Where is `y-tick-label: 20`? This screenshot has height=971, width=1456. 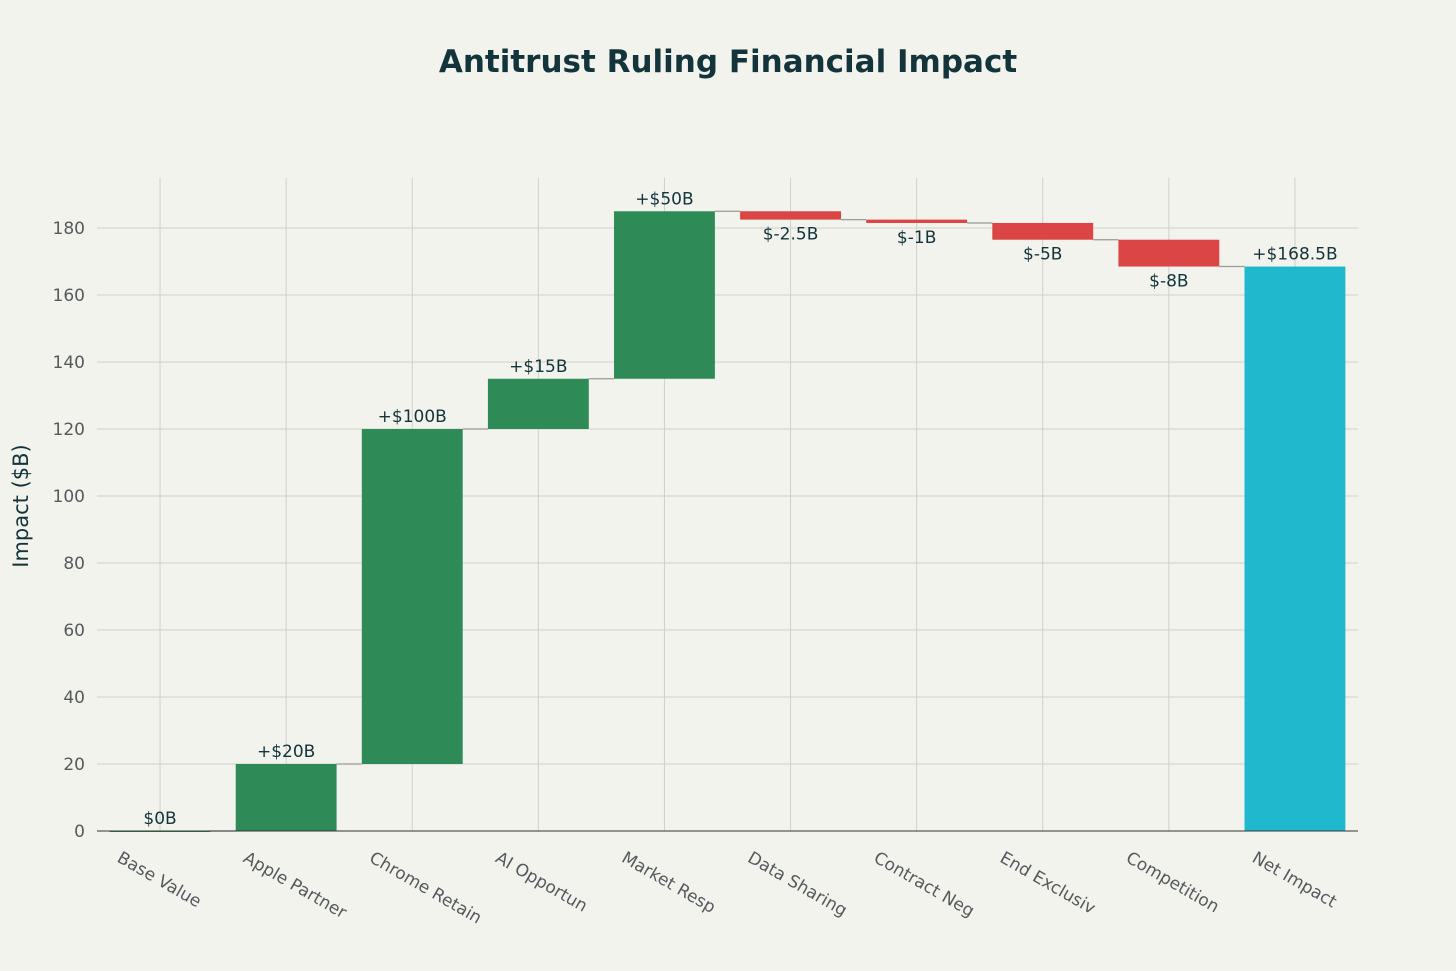 y-tick-label: 20 is located at coordinates (74, 765).